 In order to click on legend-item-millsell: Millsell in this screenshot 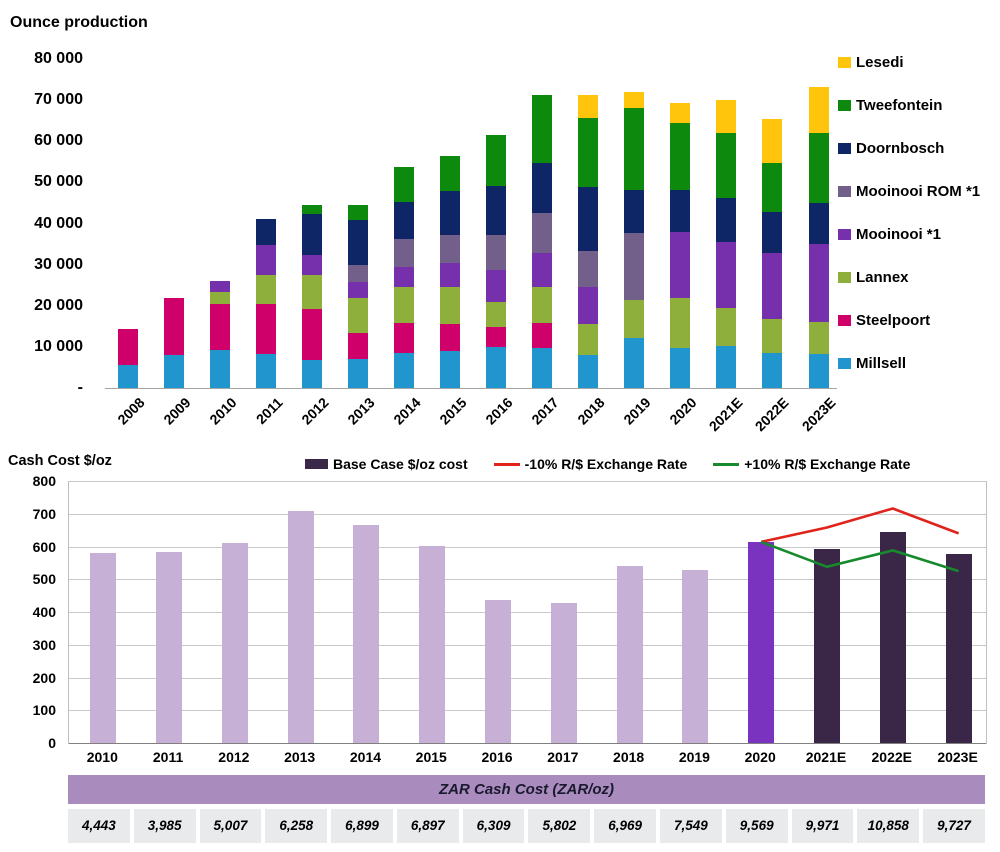, I will do `click(872, 363)`.